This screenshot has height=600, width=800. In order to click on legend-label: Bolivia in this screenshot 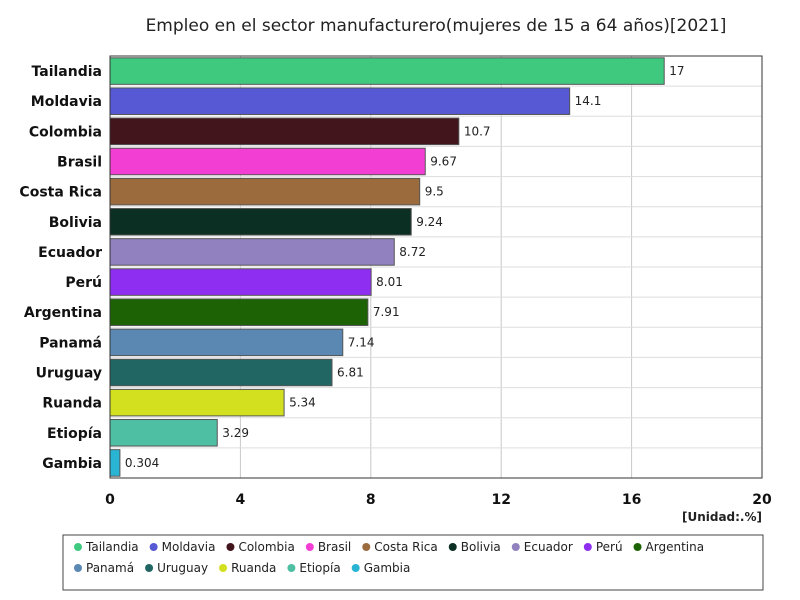, I will do `click(481, 547)`.